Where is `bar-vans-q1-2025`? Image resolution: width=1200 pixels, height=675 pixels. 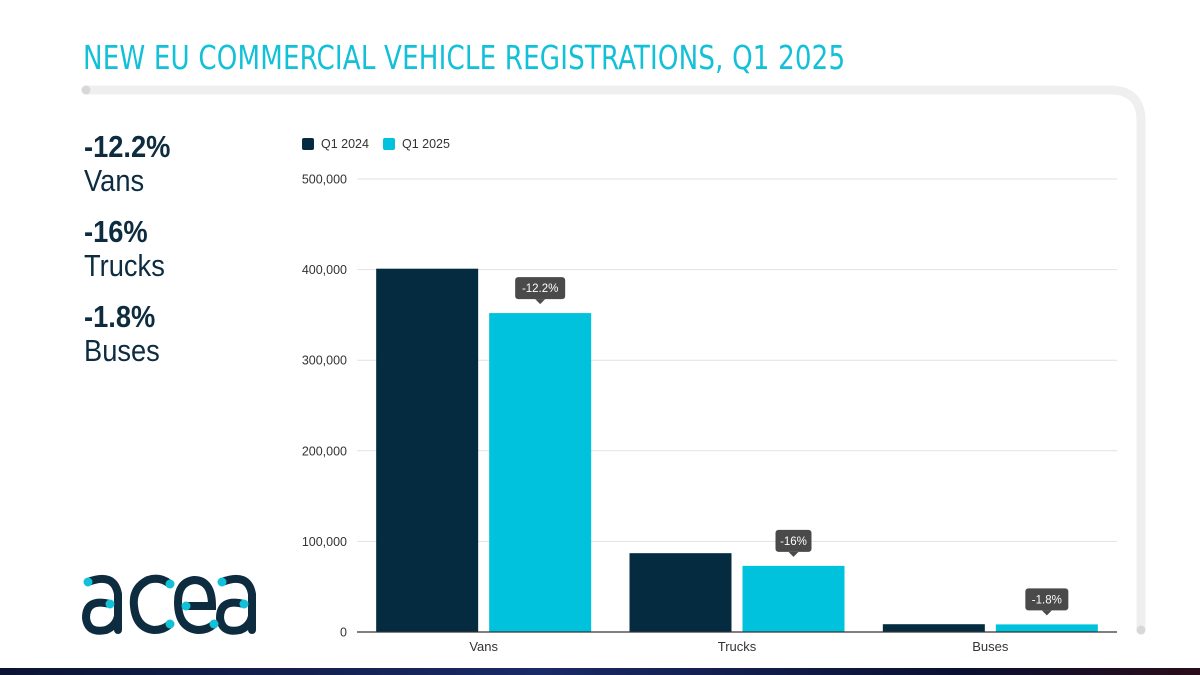 bar-vans-q1-2025 is located at coordinates (540, 472).